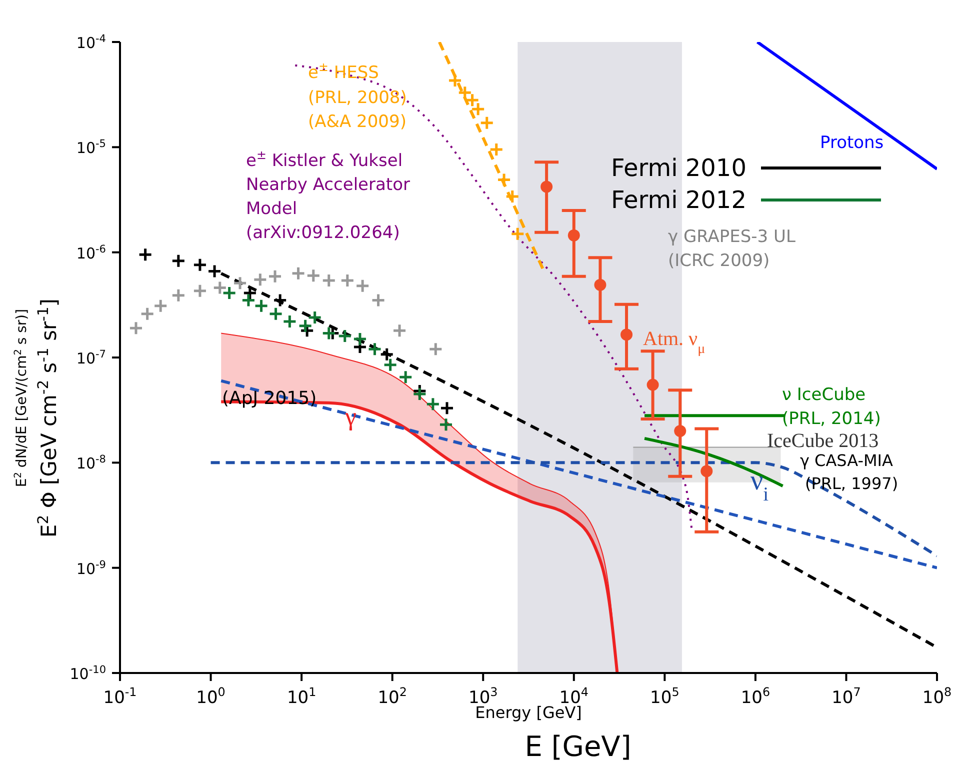  Describe the element at coordinates (831, 419) in the screenshot. I see `annotation: (PRL, 2014)` at that location.